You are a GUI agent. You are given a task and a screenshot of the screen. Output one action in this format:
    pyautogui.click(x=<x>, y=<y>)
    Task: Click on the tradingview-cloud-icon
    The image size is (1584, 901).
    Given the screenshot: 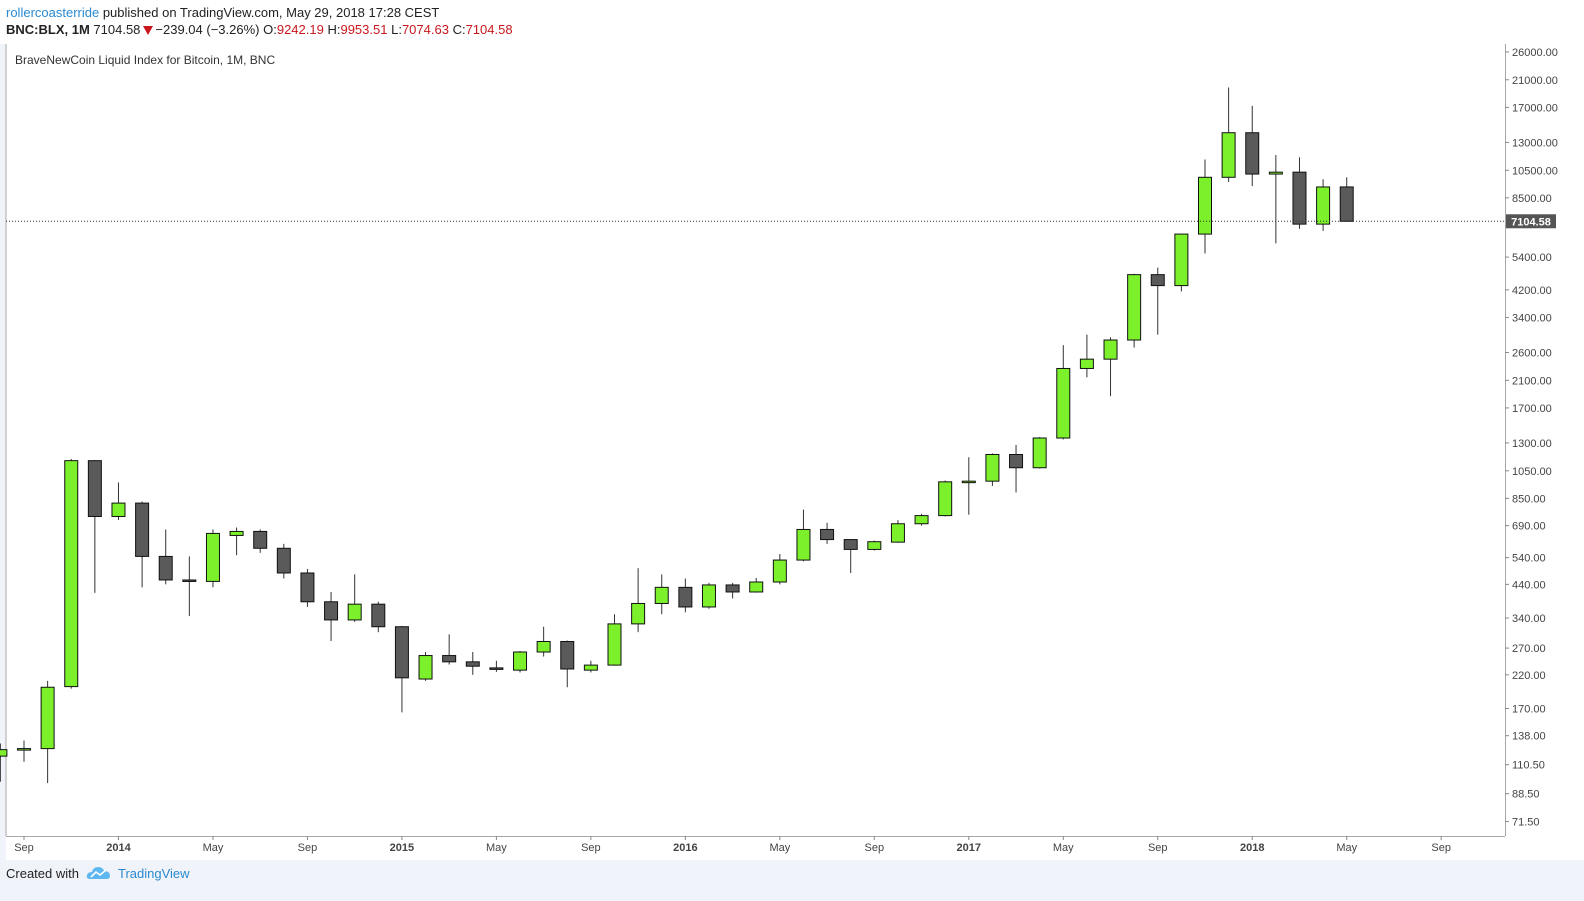 What is the action you would take?
    pyautogui.click(x=99, y=873)
    